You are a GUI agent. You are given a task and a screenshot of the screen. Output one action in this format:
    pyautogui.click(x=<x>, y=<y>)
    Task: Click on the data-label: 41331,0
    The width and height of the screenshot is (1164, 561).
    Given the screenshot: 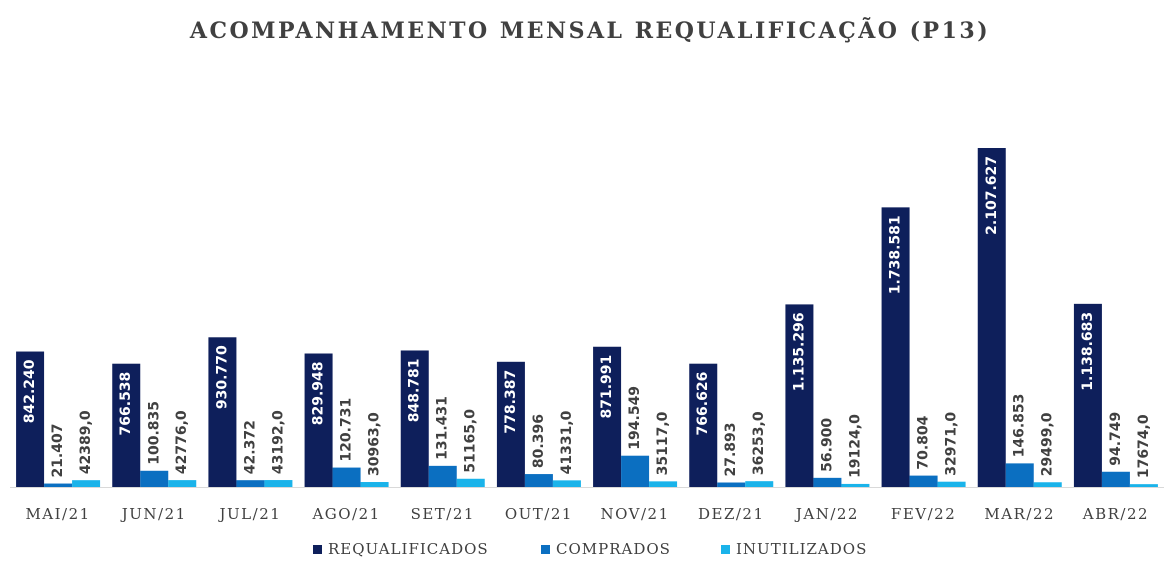 What is the action you would take?
    pyautogui.click(x=567, y=442)
    